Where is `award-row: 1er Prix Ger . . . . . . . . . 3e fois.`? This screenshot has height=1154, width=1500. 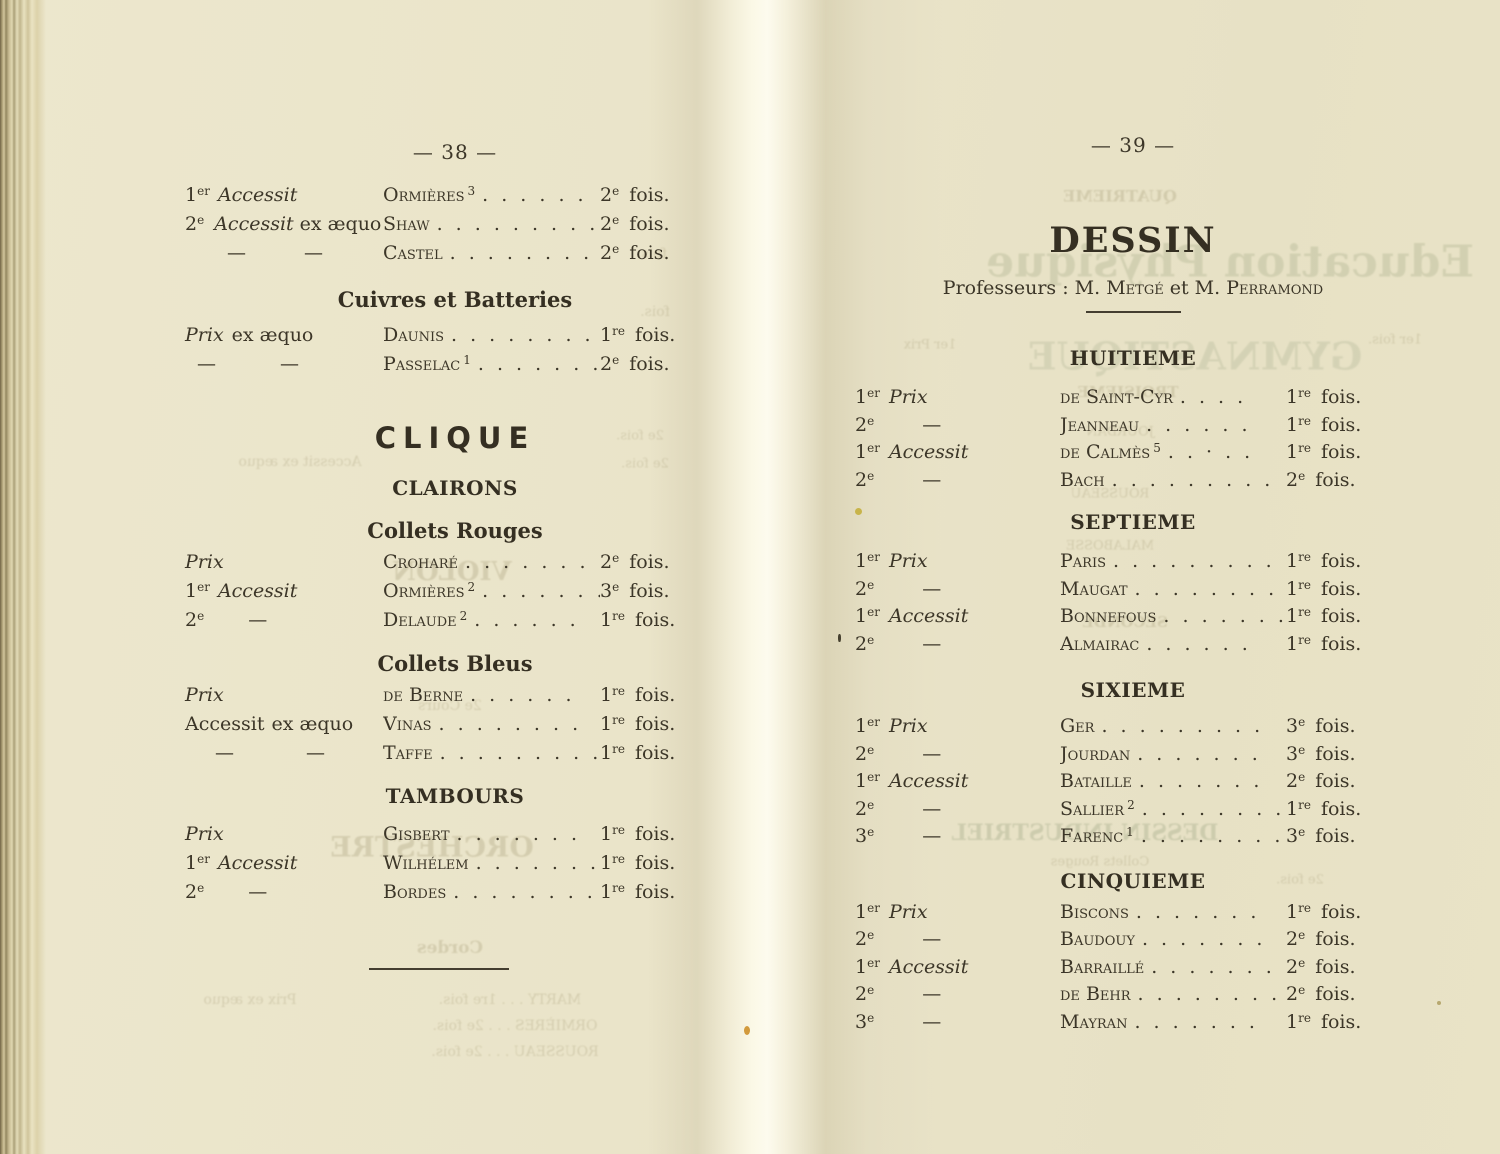 award-row: 1er Prix Ger . . . . . . . . . 3e fois. is located at coordinates (1133, 728).